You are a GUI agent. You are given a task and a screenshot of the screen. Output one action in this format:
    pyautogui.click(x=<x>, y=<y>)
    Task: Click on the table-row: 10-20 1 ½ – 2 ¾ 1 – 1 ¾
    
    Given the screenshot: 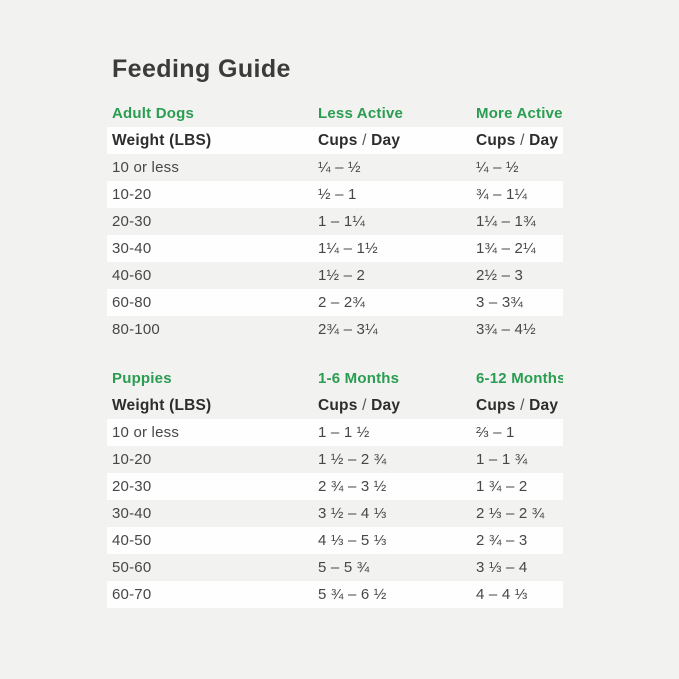 What is the action you would take?
    pyautogui.click(x=335, y=459)
    